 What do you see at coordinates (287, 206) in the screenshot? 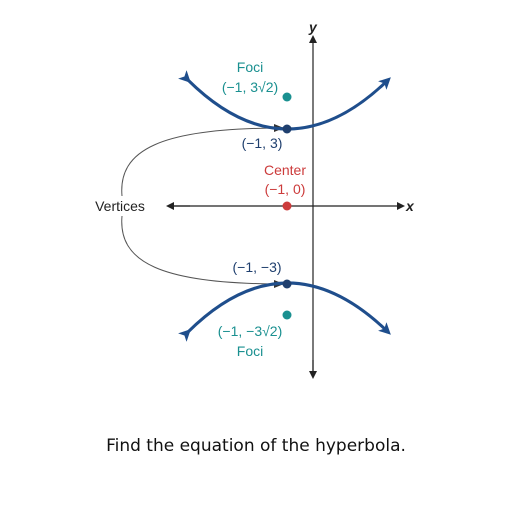
I see `center-point` at bounding box center [287, 206].